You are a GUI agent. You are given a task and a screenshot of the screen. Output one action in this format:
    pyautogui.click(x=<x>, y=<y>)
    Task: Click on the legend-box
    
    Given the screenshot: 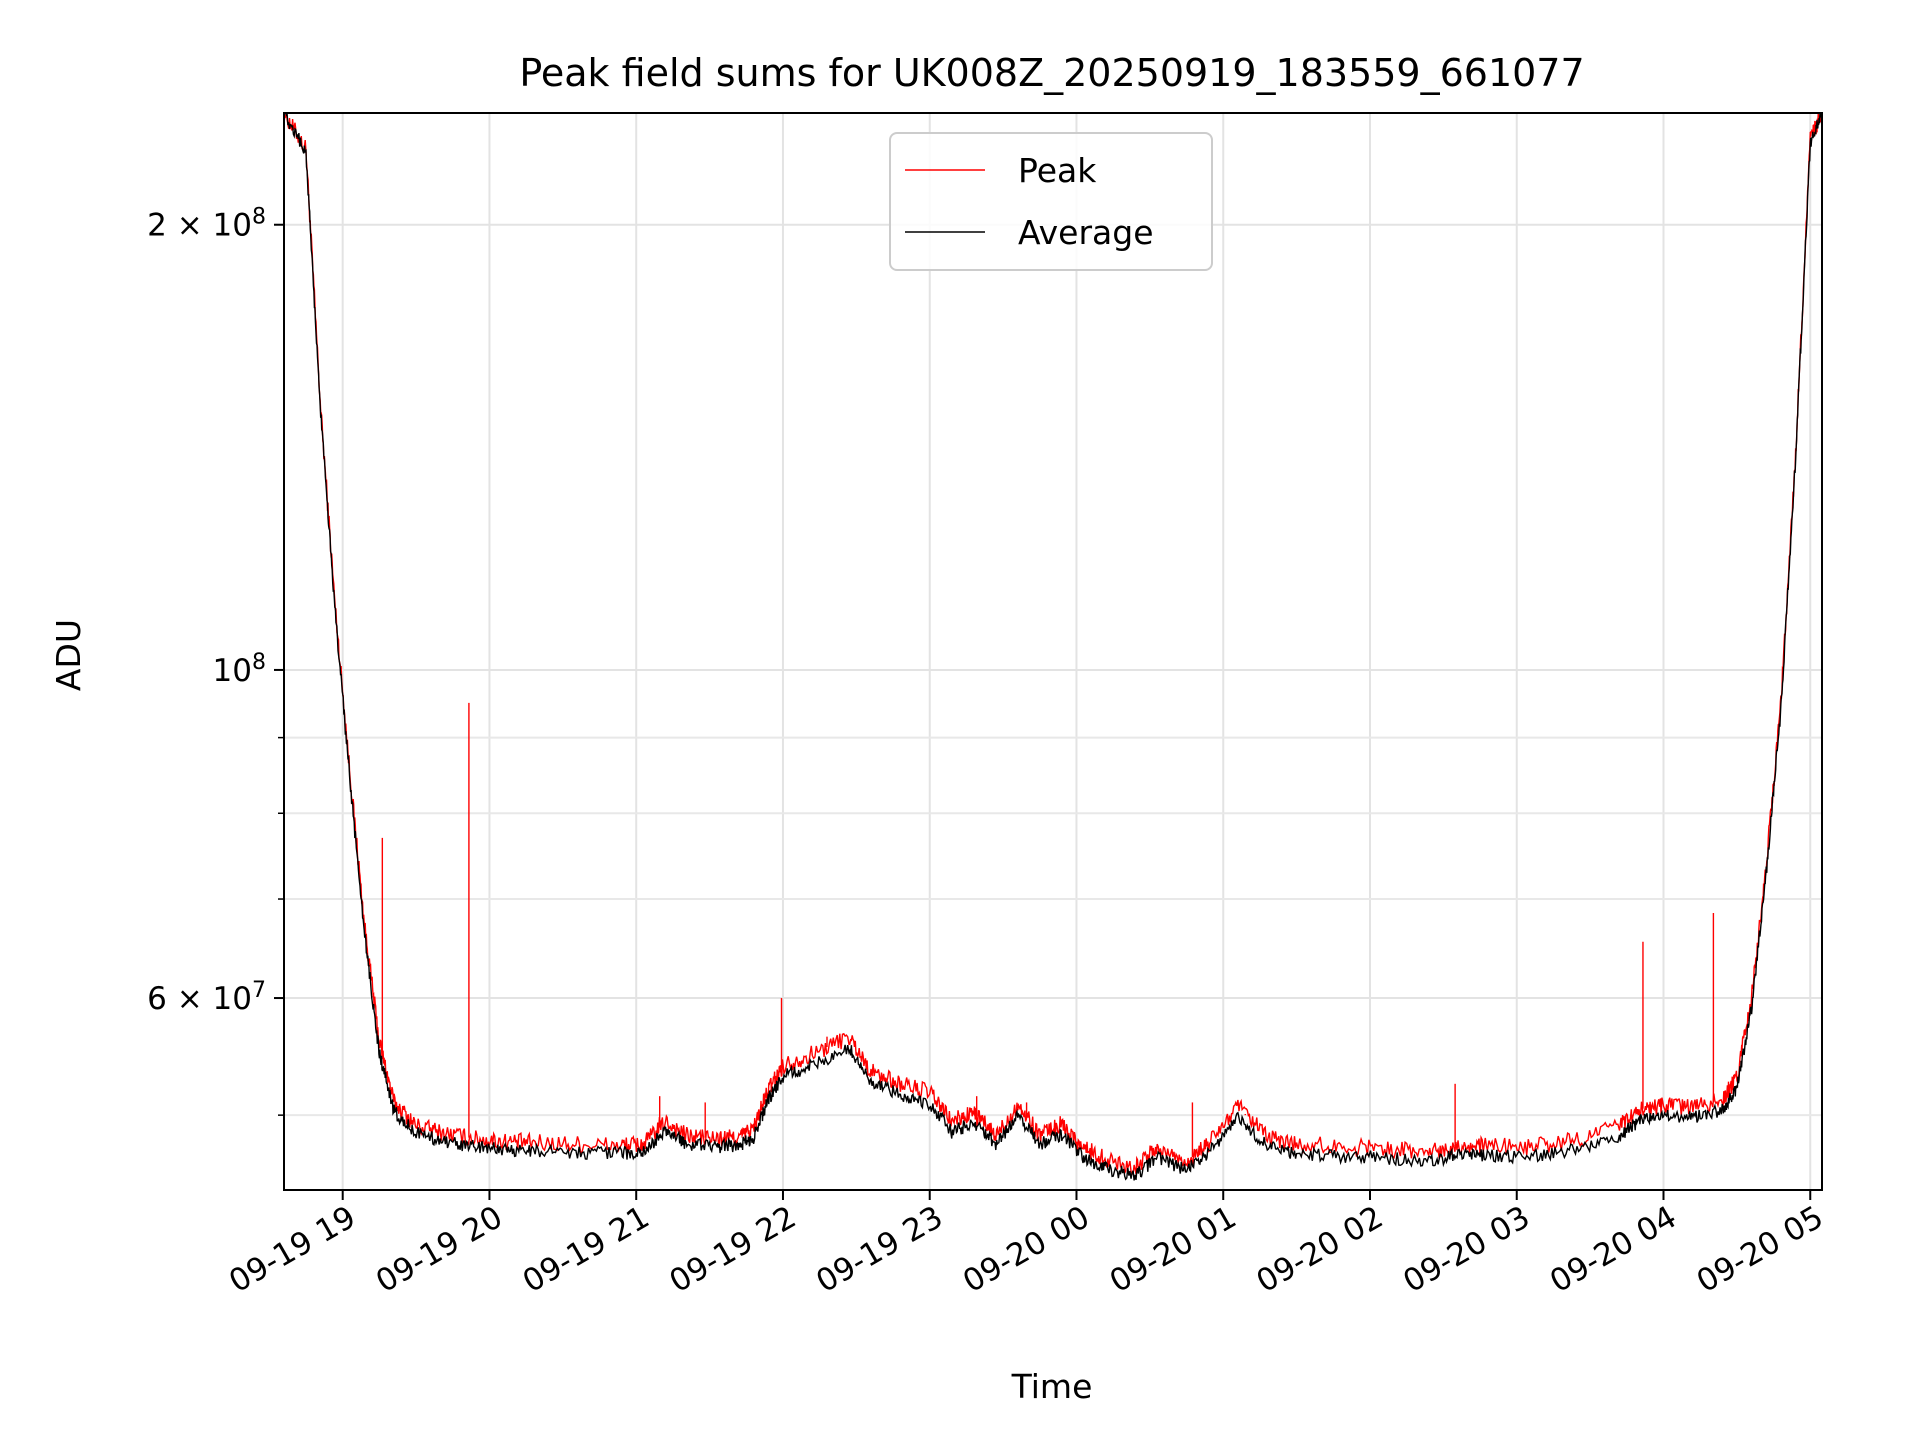 What is the action you would take?
    pyautogui.click(x=1051, y=201)
    